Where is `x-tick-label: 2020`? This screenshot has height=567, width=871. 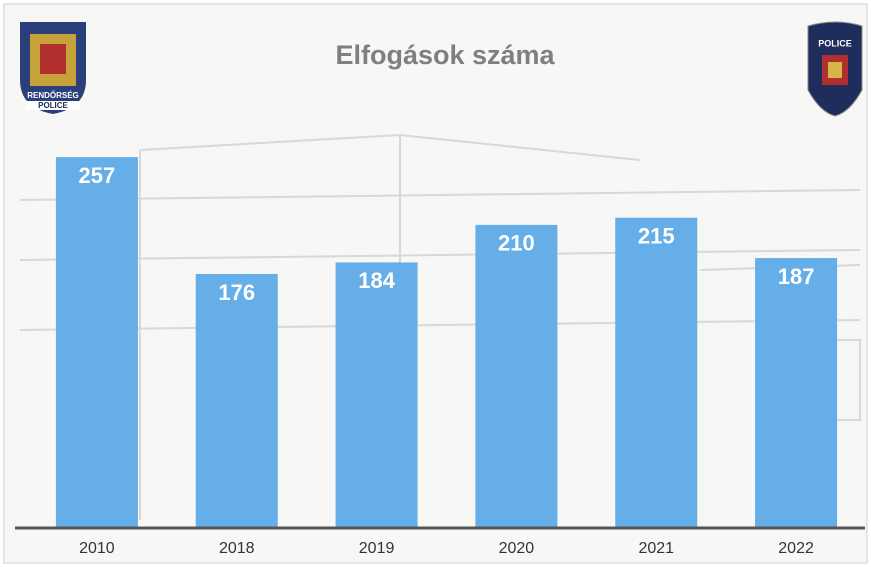 x-tick-label: 2020 is located at coordinates (517, 548).